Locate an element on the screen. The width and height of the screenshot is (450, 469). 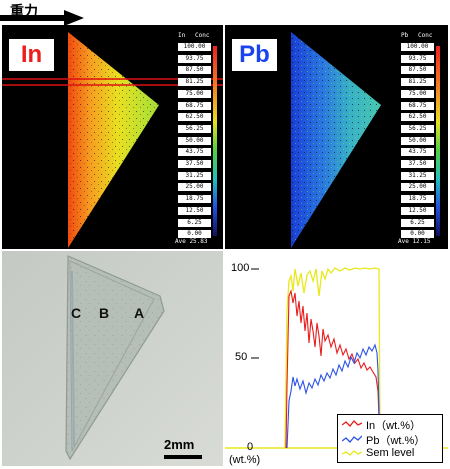
y-tick-100: 100 is located at coordinates (240, 268).